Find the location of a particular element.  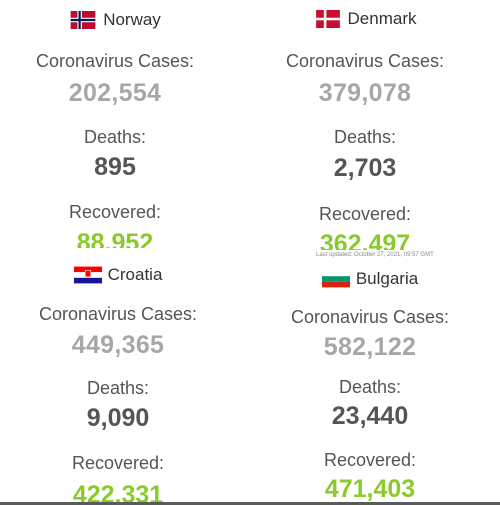

country-header: Bulgaria is located at coordinates (370, 279).